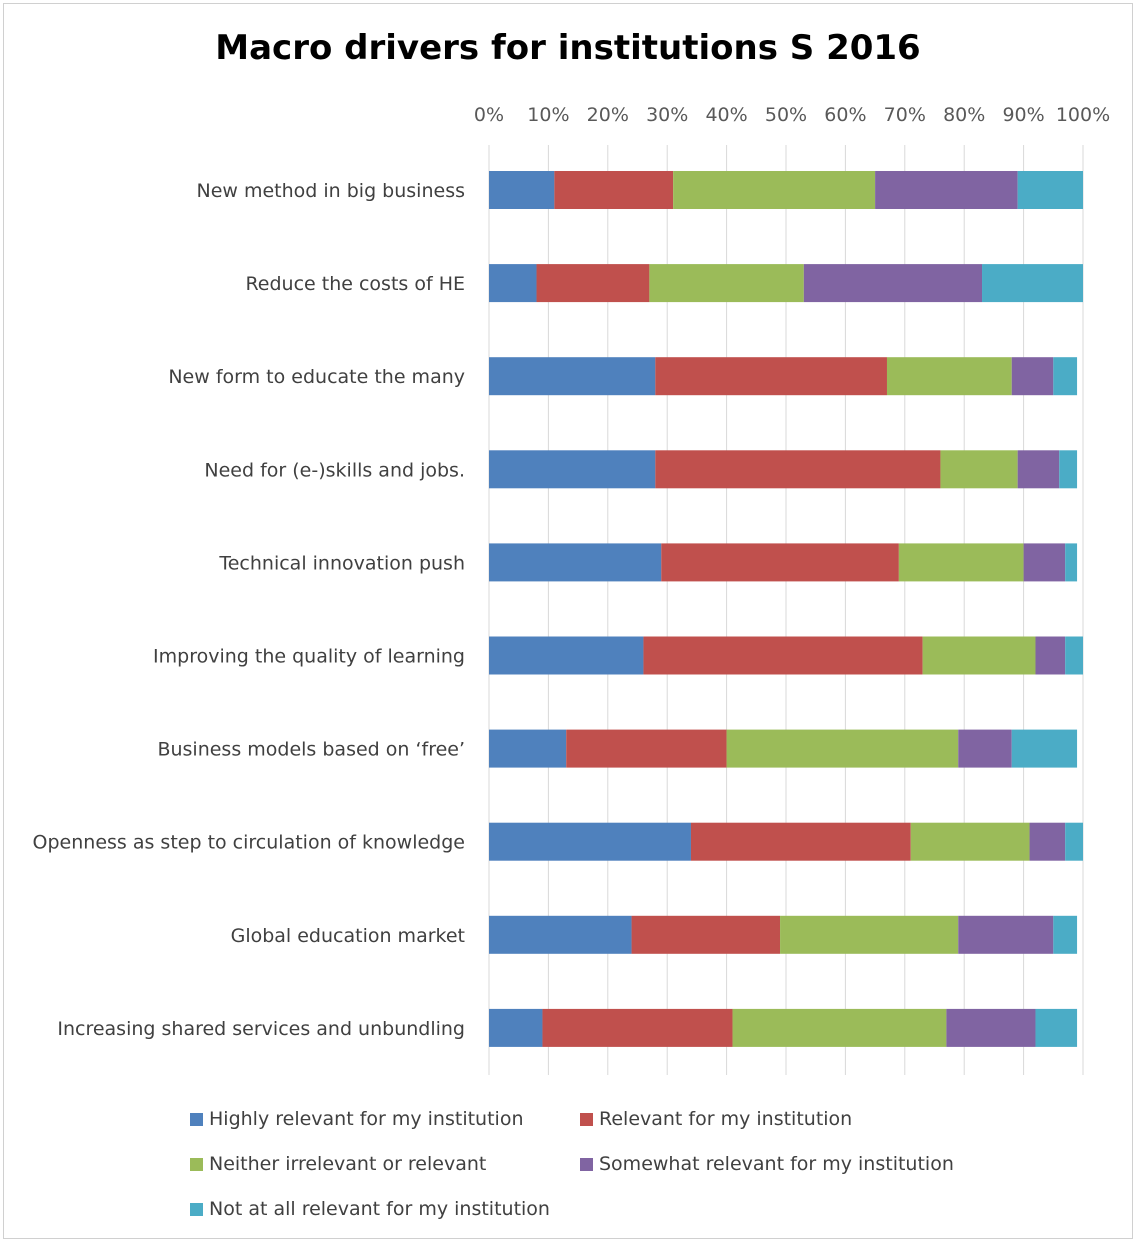 Image resolution: width=1136 pixels, height=1243 pixels. I want to click on legend-item: Relevant for my institution, so click(716, 1119).